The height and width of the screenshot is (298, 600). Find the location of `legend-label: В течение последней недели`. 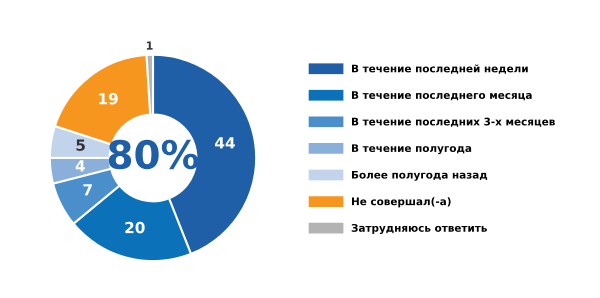

legend-label: В течение последней недели is located at coordinates (440, 69).